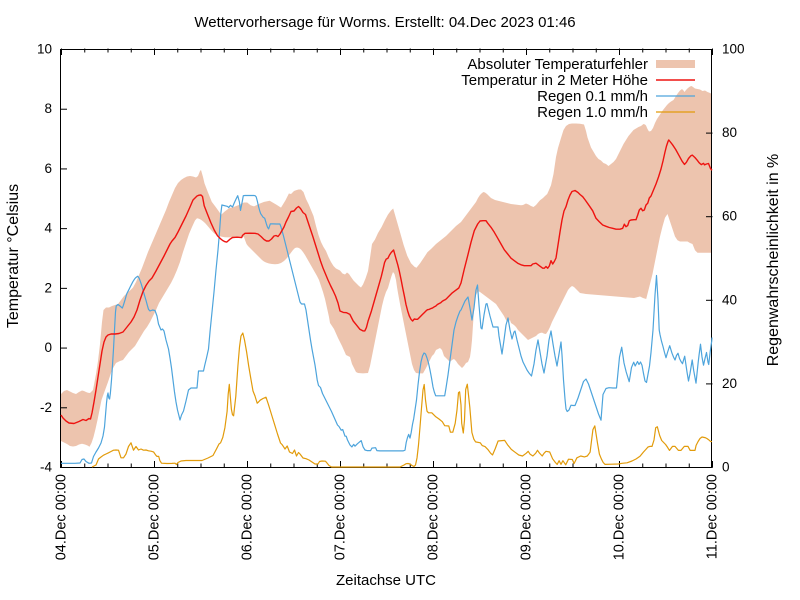 This screenshot has height=600, width=800. What do you see at coordinates (729, 132) in the screenshot?
I see `svg-text: 80` at bounding box center [729, 132].